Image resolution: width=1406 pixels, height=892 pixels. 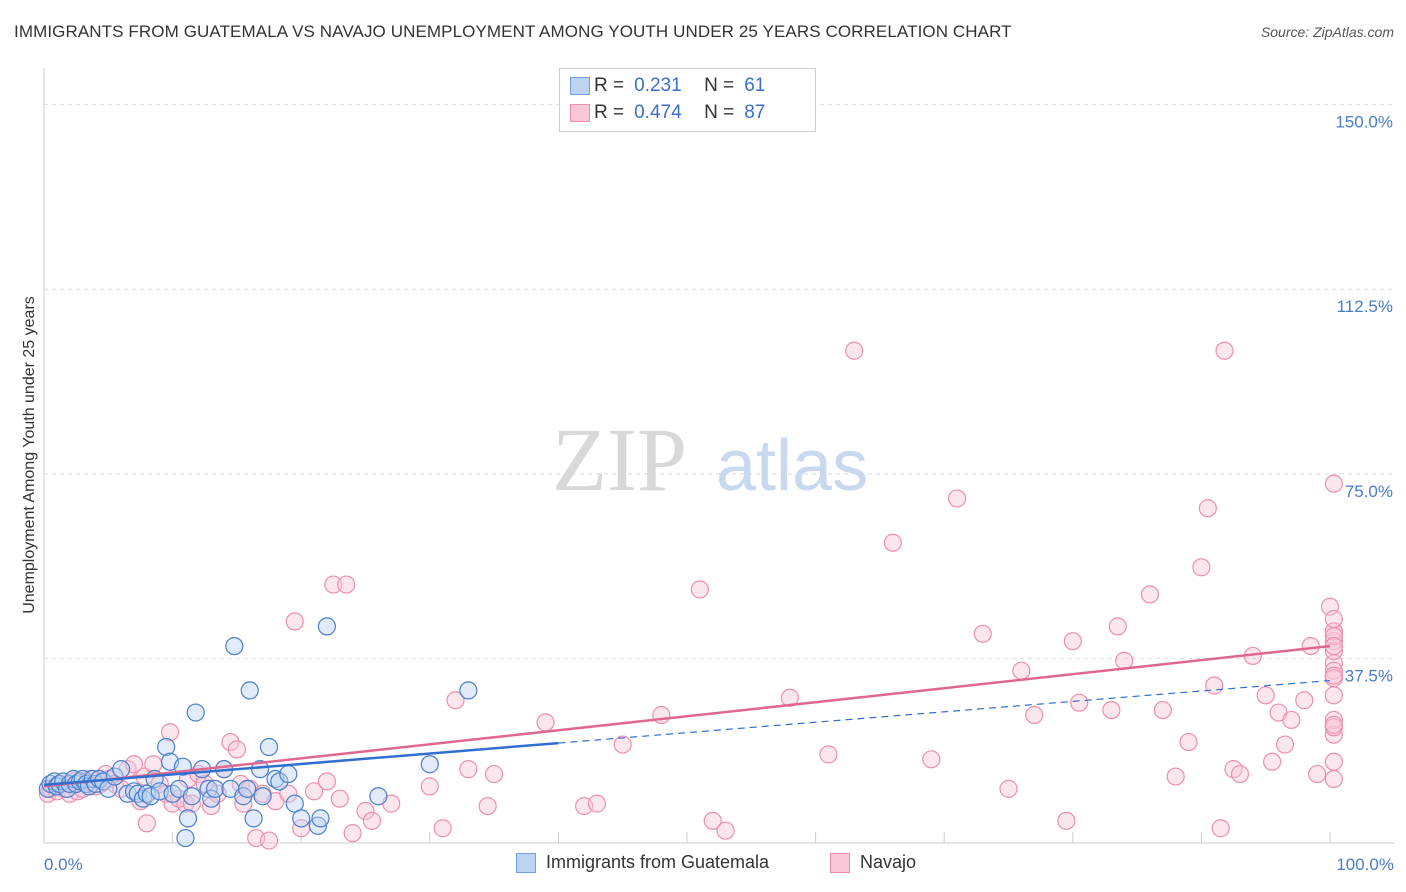 What do you see at coordinates (1365, 306) in the screenshot?
I see `y-tick-label: 112.5%` at bounding box center [1365, 306].